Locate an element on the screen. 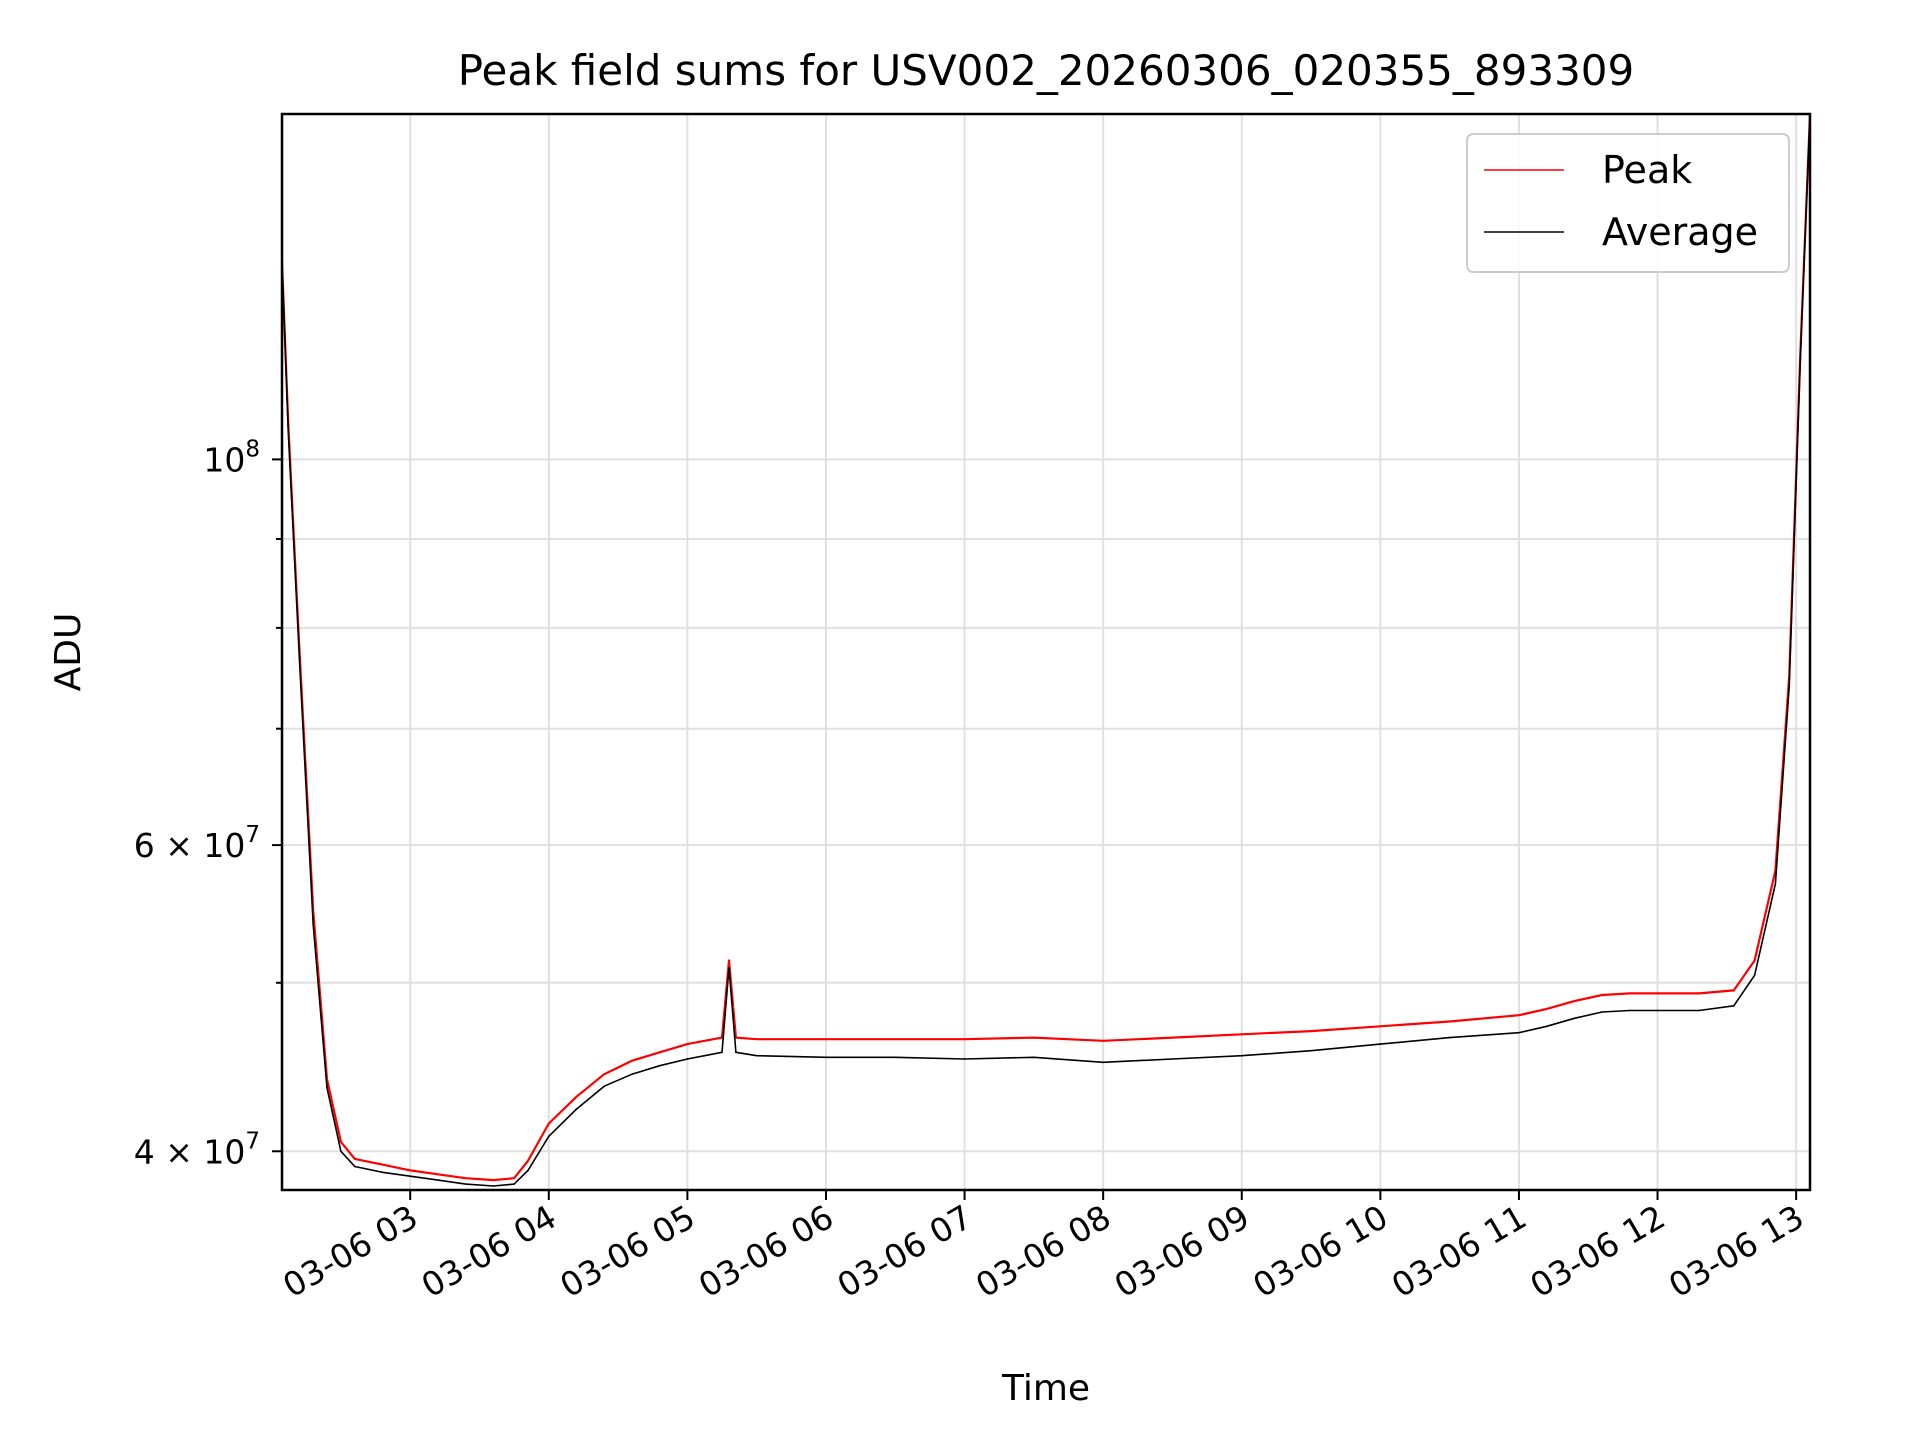  y-tick-label: 6 × 107 is located at coordinates (197, 843).